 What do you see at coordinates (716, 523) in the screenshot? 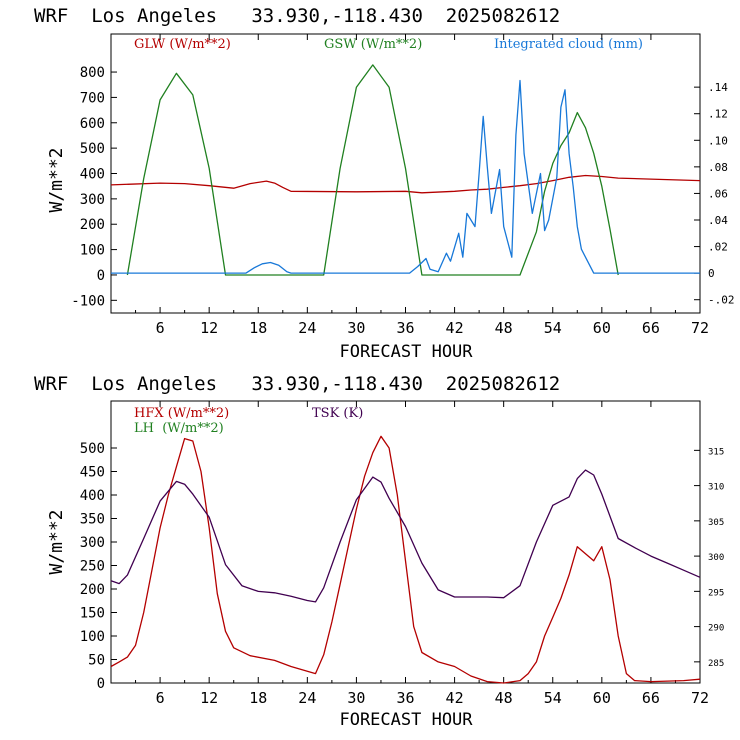
I see `y2-tick-label: 305` at bounding box center [716, 523].